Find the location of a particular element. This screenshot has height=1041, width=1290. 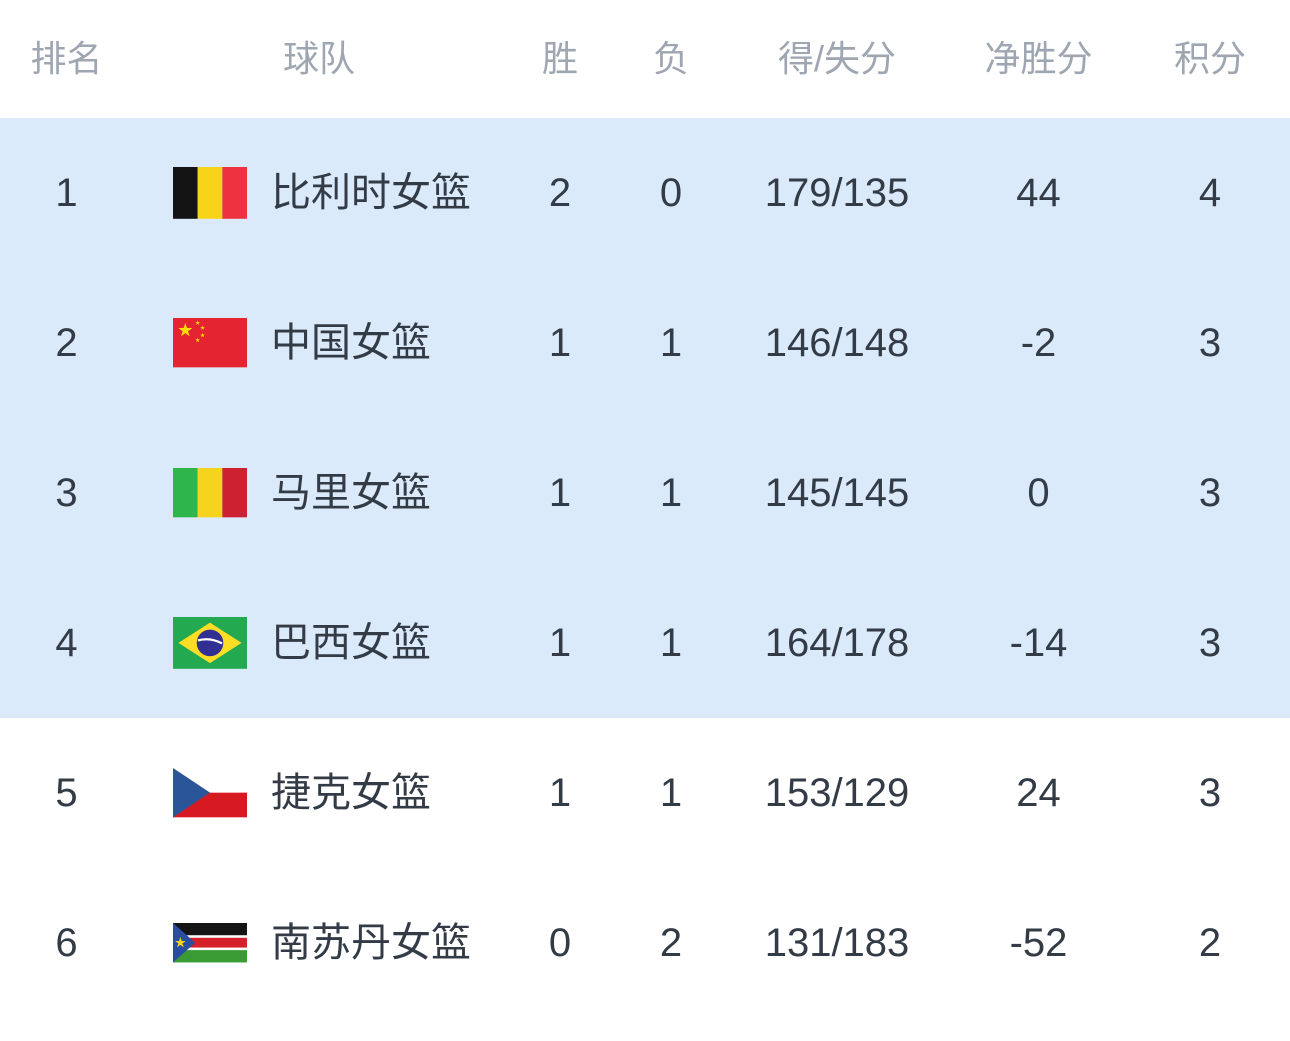

brazil-flag-icon is located at coordinates (210, 643).